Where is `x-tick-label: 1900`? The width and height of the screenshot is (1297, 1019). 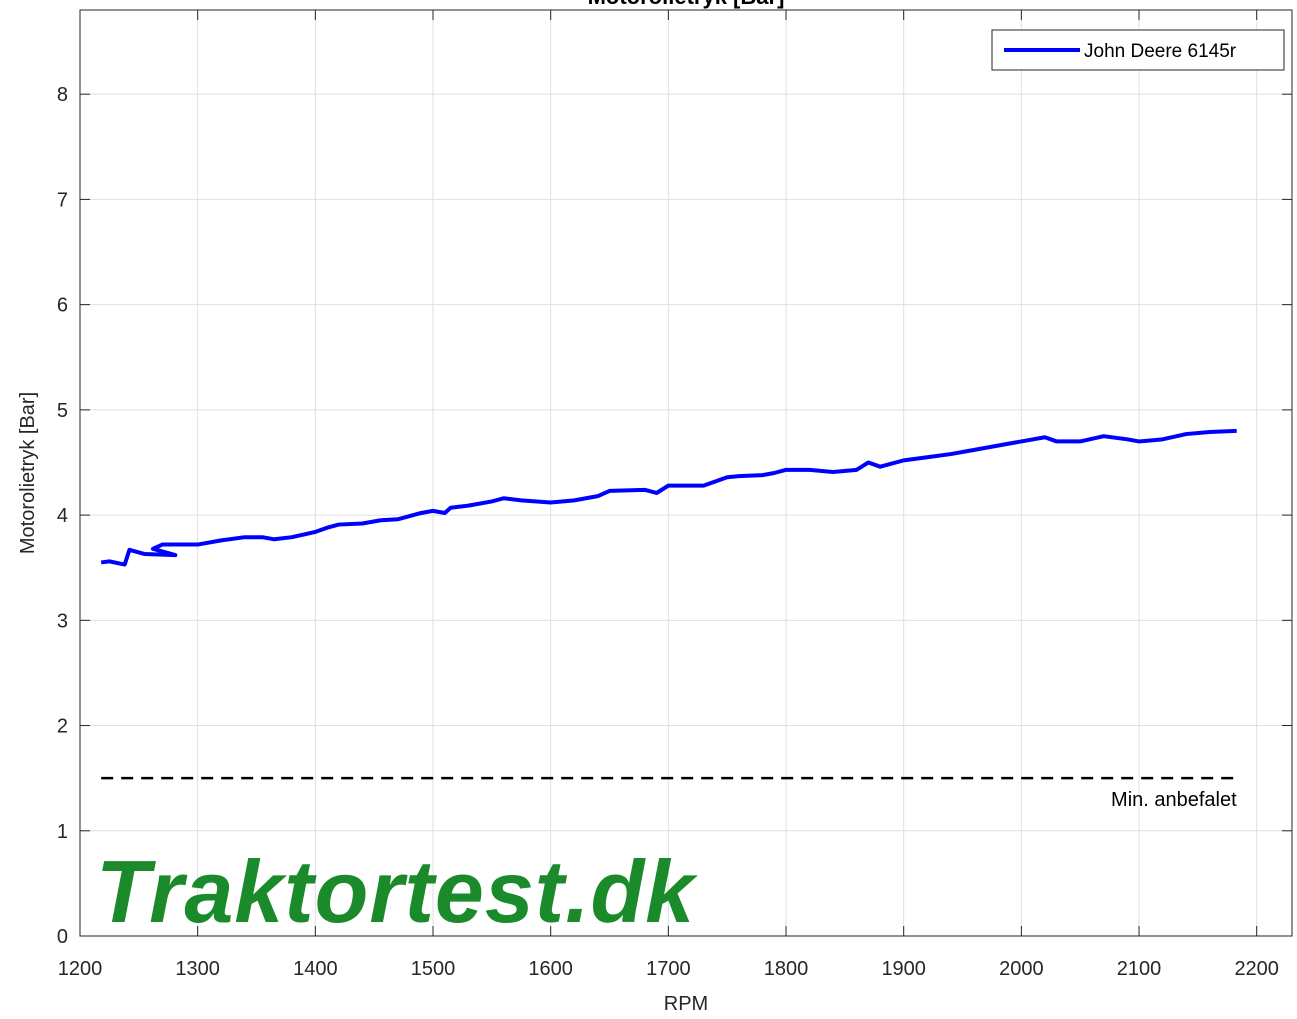
x-tick-label: 1900 is located at coordinates (903, 969).